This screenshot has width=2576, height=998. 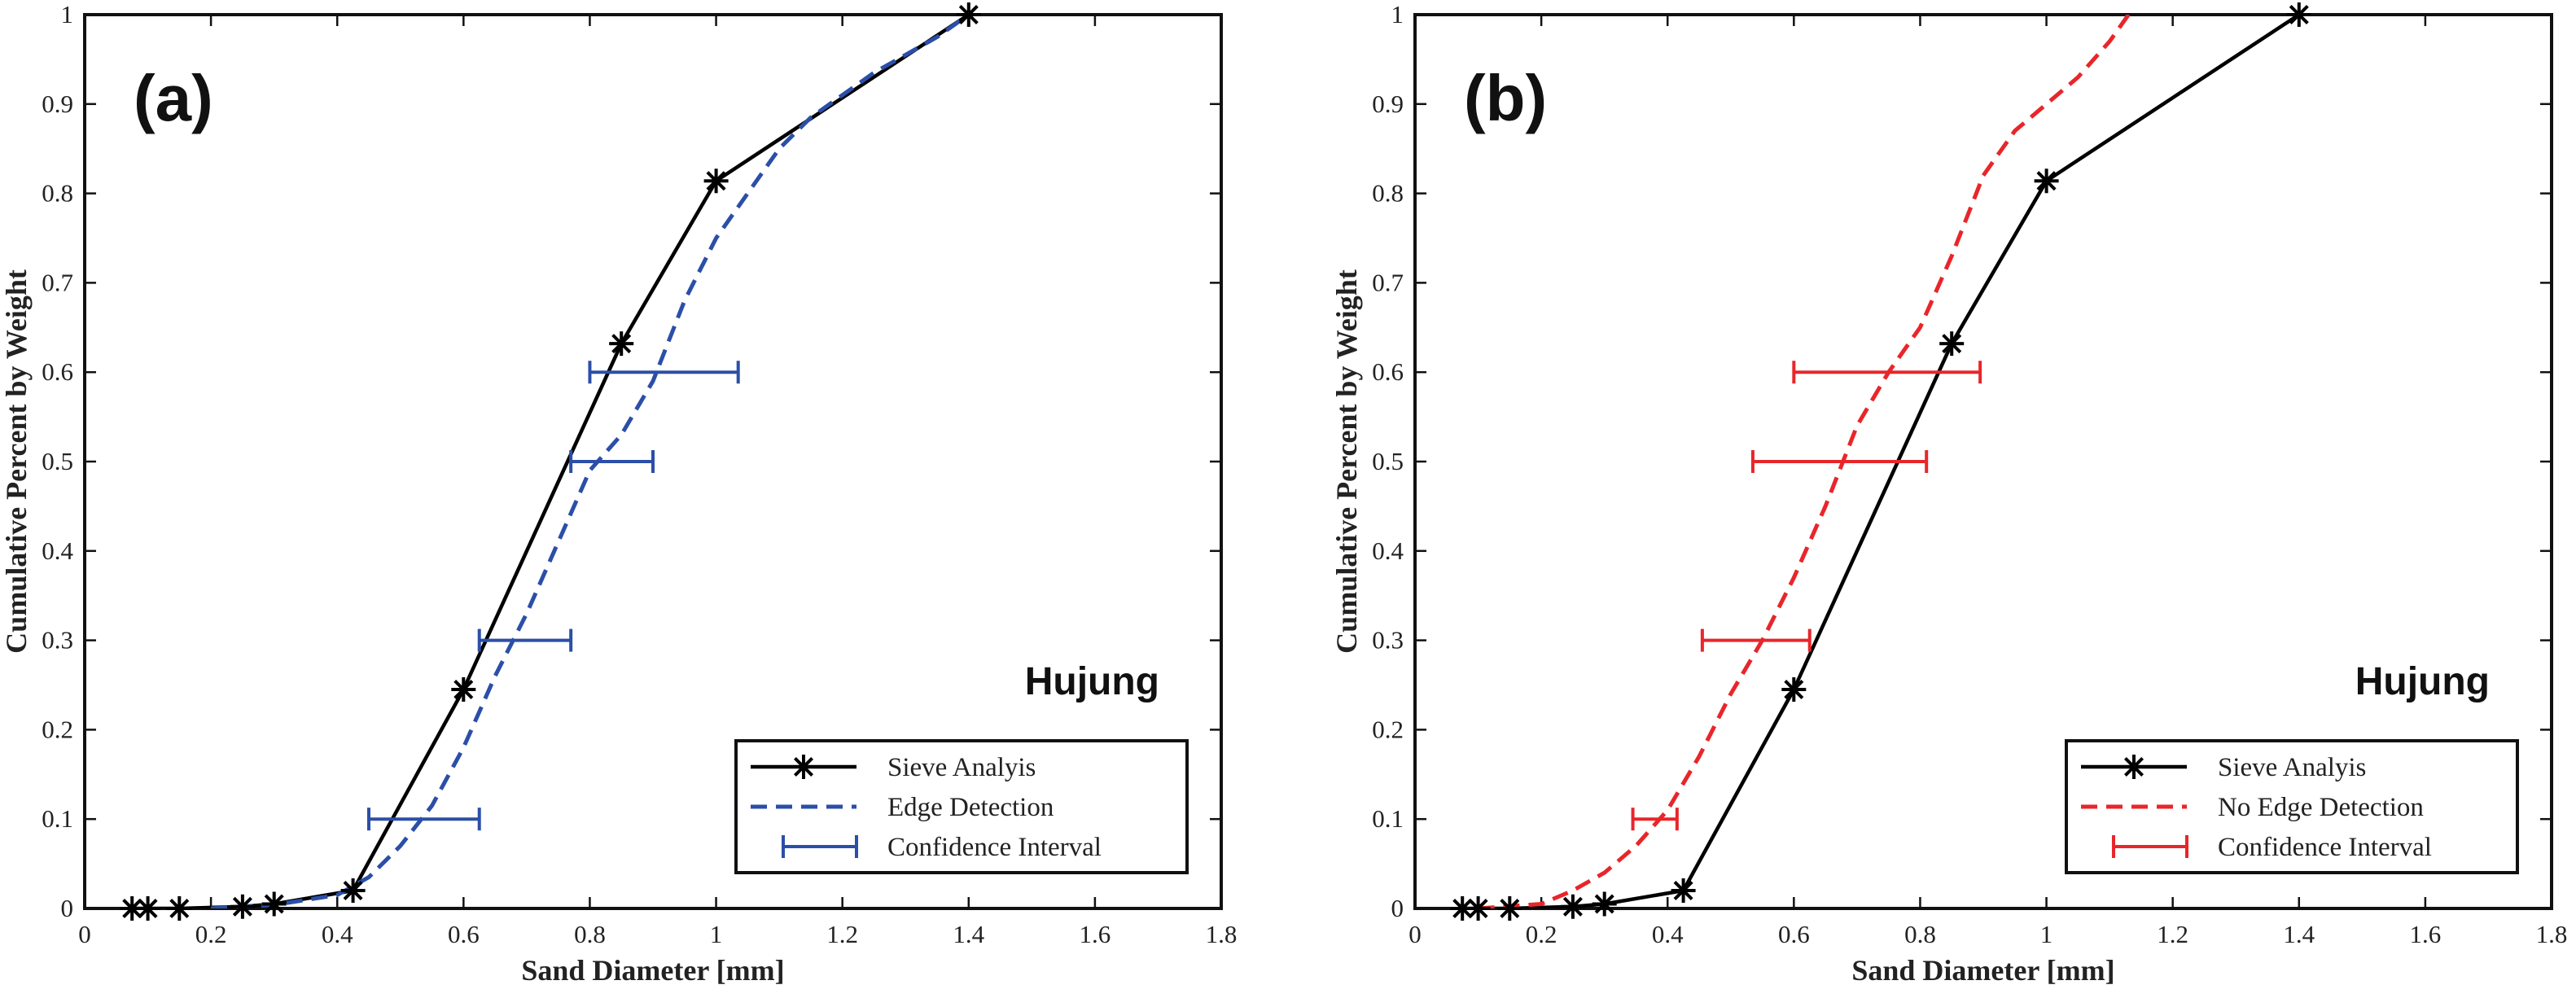 I want to click on panel-label: (a), so click(x=173, y=98).